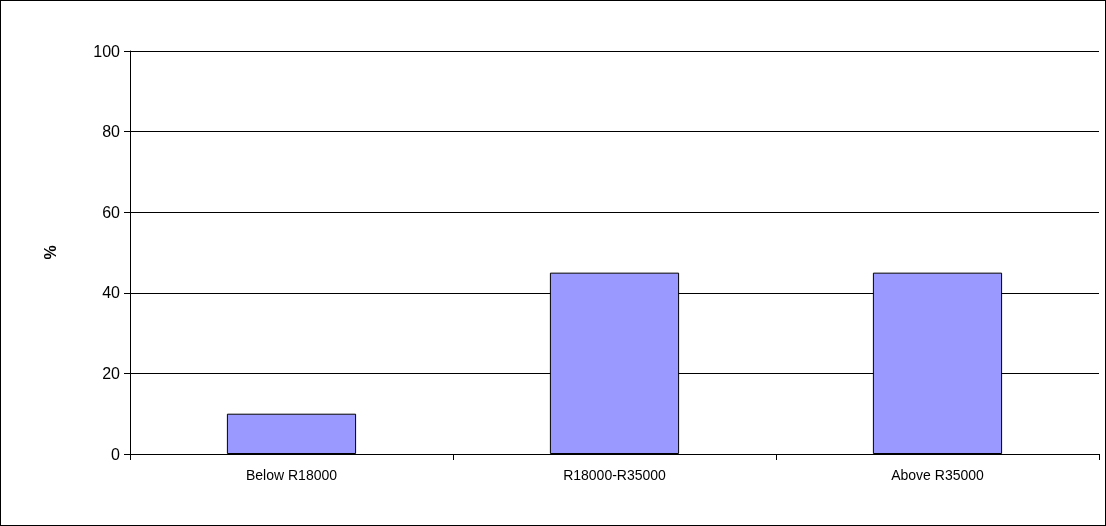  I want to click on y-tick-label: 40, so click(111, 293).